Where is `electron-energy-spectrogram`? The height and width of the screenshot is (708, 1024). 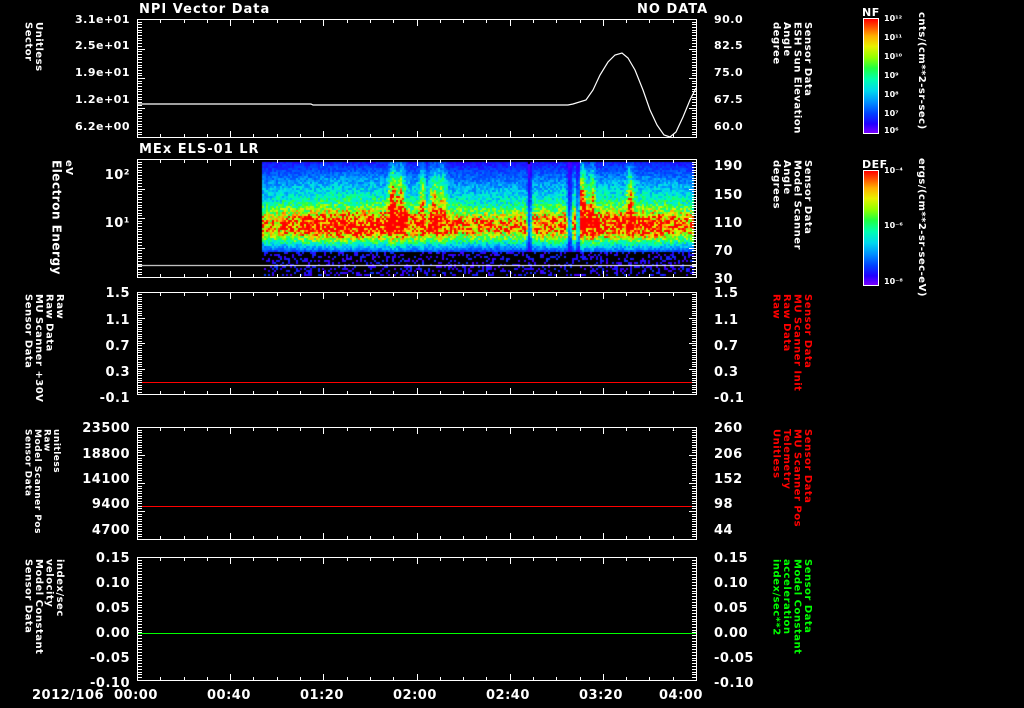 electron-energy-spectrogram is located at coordinates (417, 218).